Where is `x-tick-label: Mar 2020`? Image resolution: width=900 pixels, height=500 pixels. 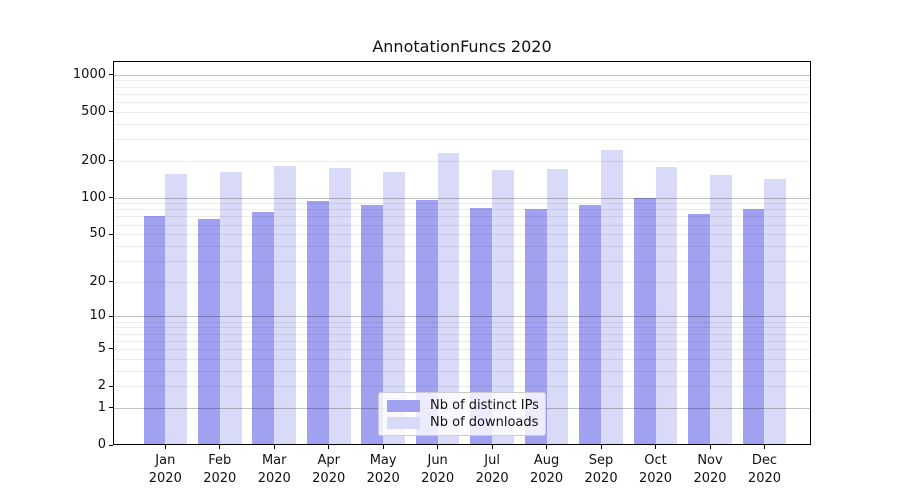
x-tick-label: Mar 2020 is located at coordinates (274, 469).